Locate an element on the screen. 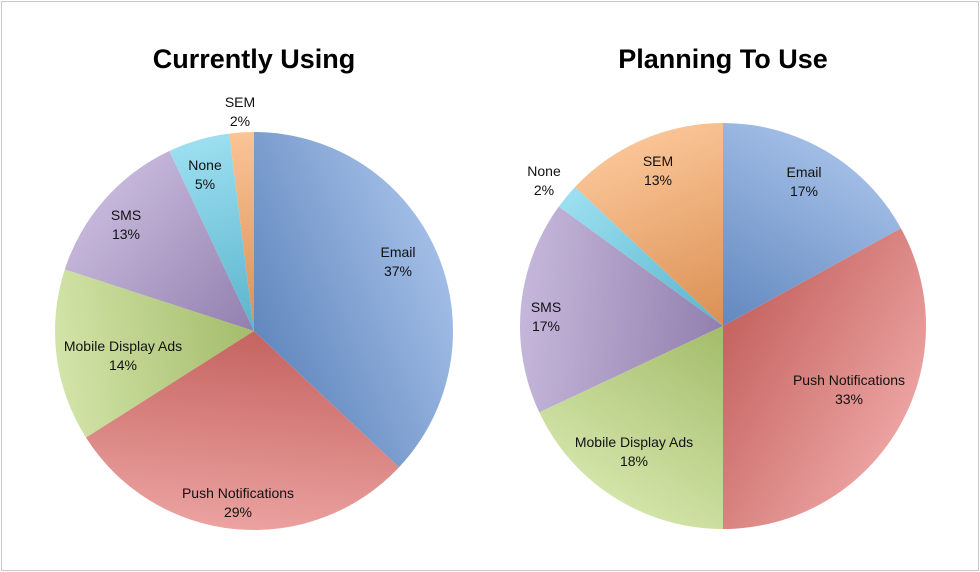 Image resolution: width=980 pixels, height=572 pixels. slice-value-sms: 13% is located at coordinates (126, 234).